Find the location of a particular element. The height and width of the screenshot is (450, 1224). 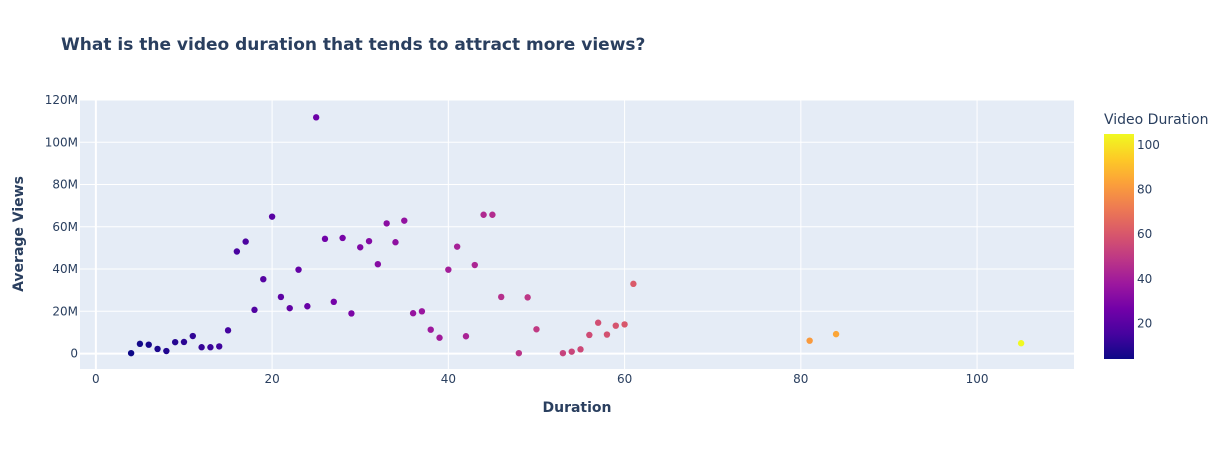

y-tick-labels: 0 20M 40M 60M 80M 100M 120M is located at coordinates (61, 227).